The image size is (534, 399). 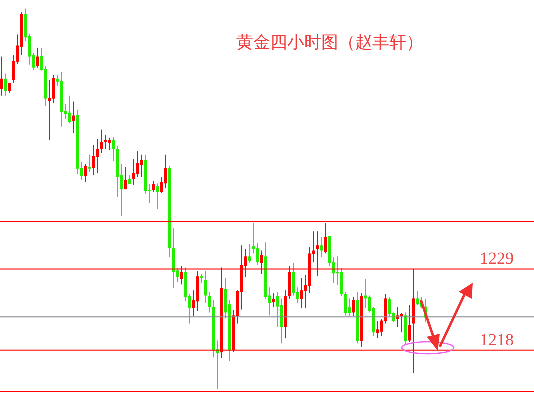 I want to click on ref-line-label: 1229, so click(x=497, y=258).